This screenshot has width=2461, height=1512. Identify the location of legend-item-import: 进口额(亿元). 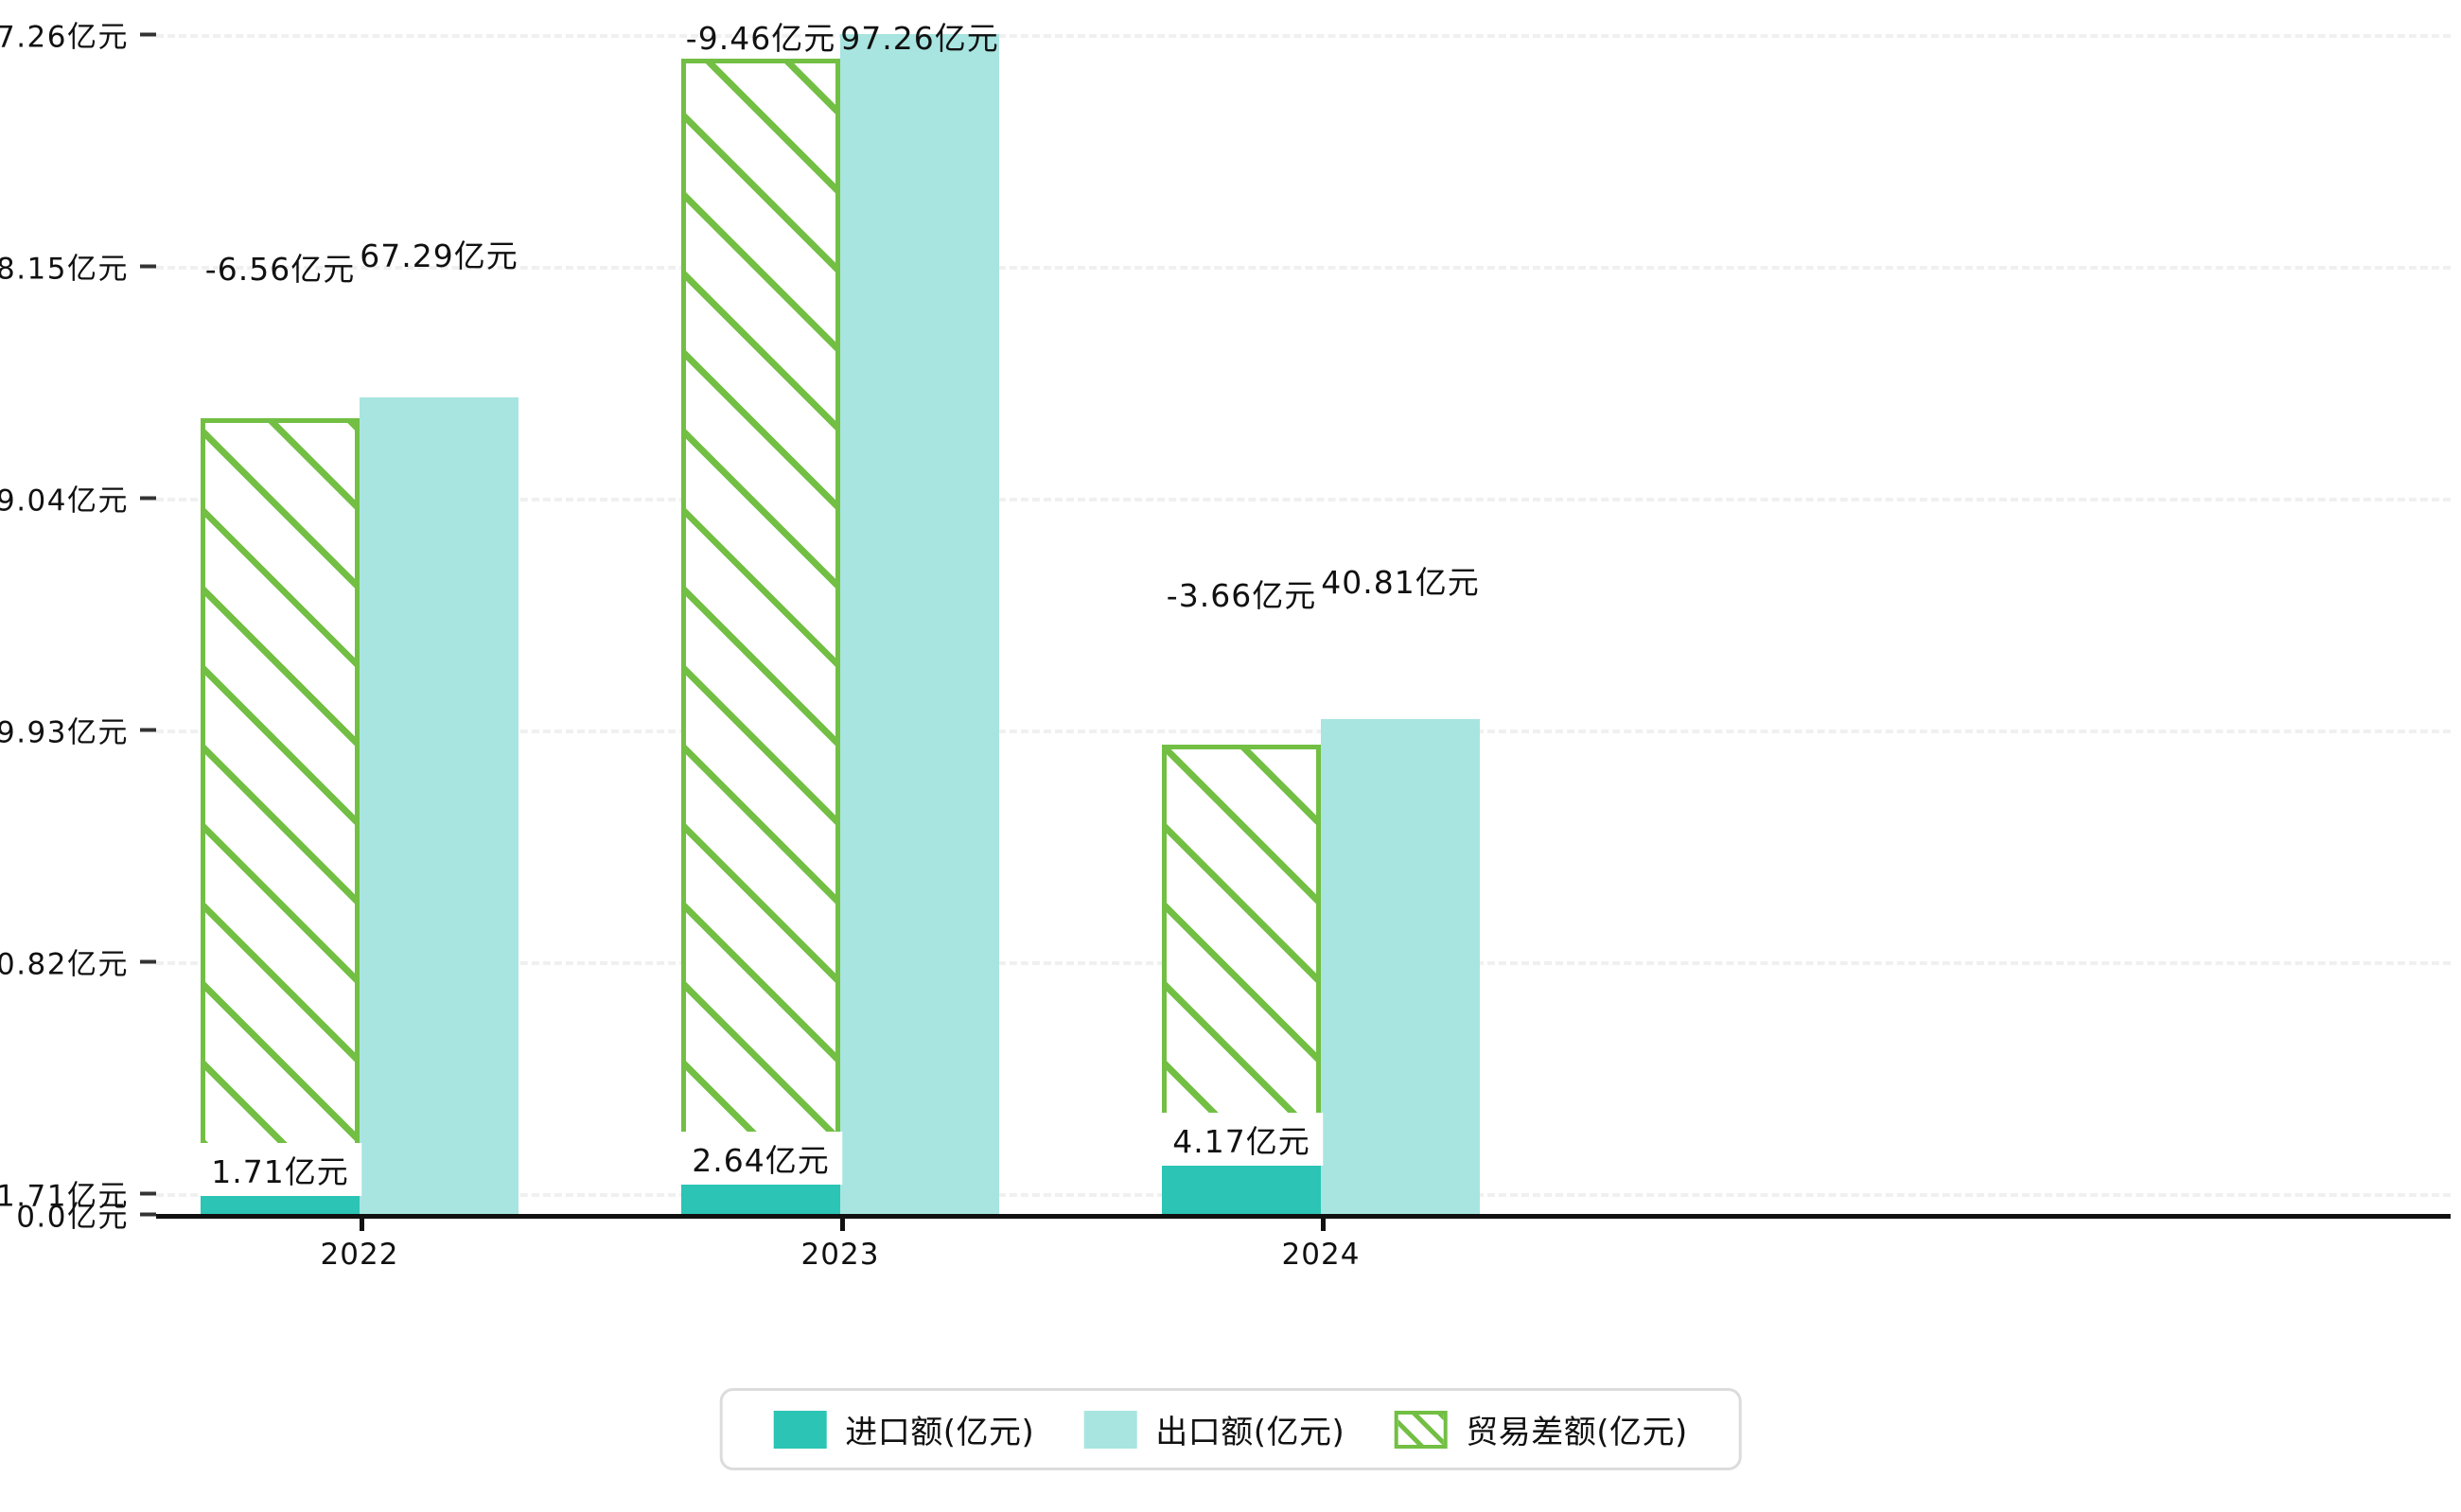
(903, 1429).